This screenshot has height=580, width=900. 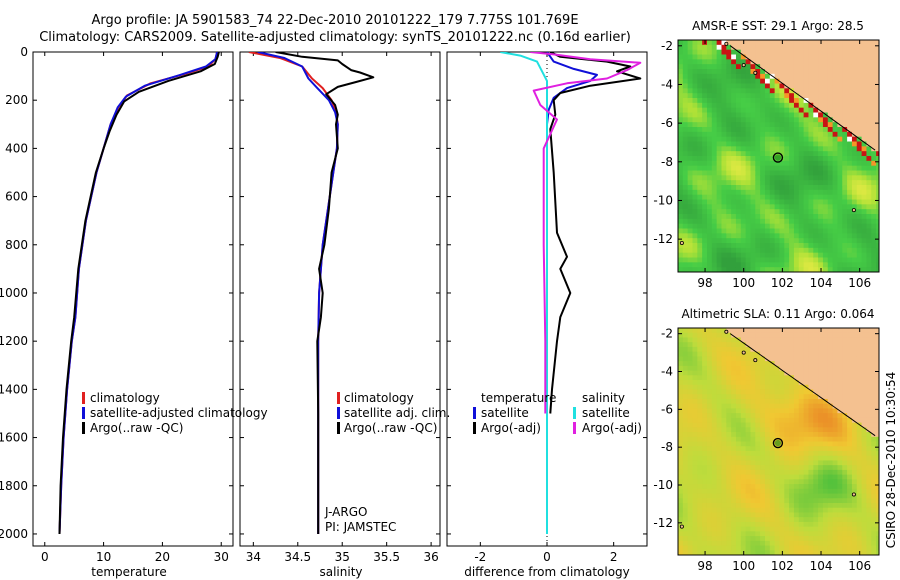 What do you see at coordinates (430, 557) in the screenshot?
I see `x-tick-label: 36` at bounding box center [430, 557].